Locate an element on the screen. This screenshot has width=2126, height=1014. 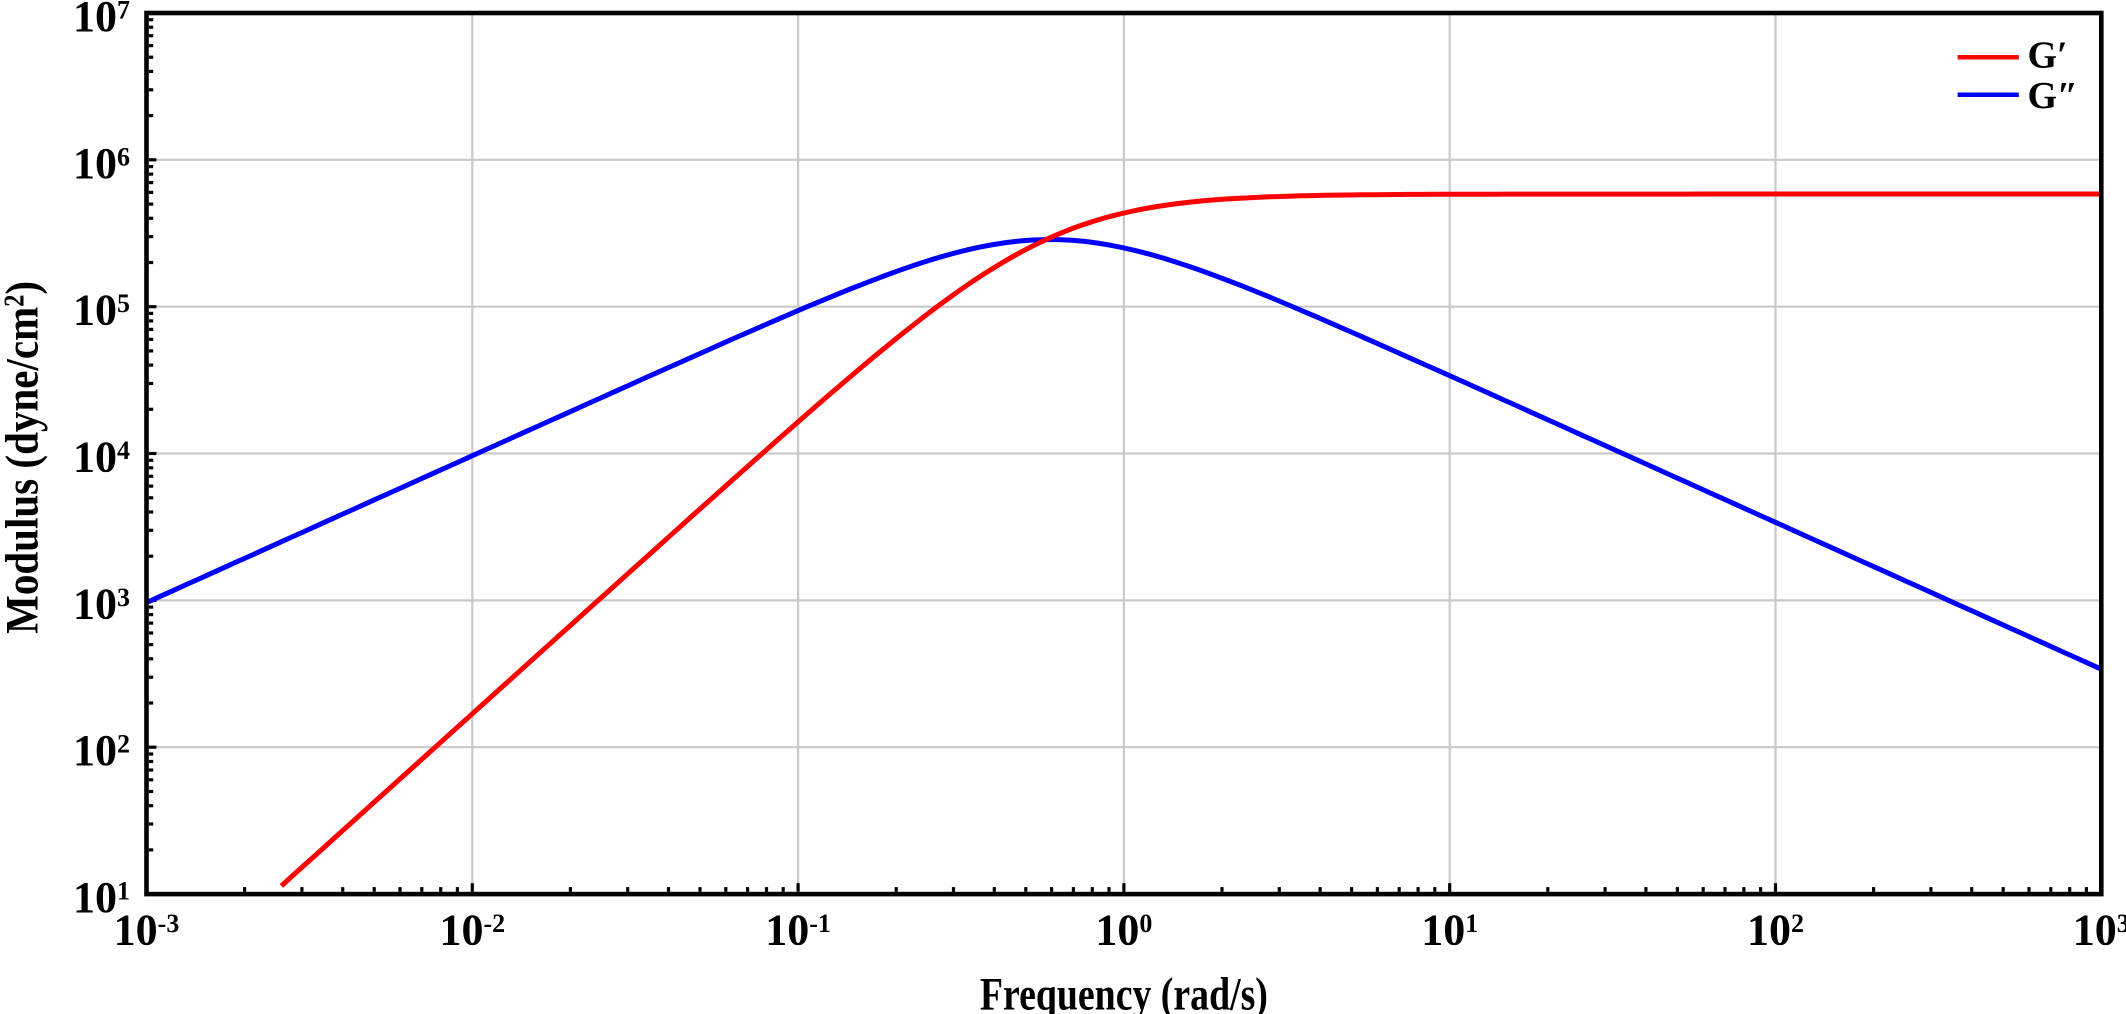
svg-text: G′ is located at coordinates (2048, 56).